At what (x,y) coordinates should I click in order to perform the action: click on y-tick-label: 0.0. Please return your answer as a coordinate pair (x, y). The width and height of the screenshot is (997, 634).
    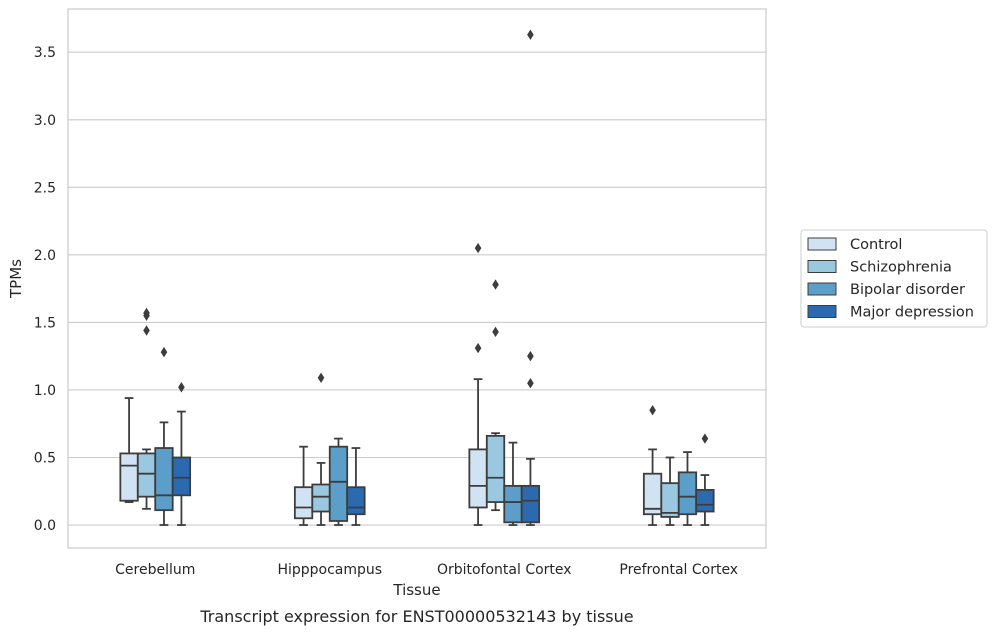
    Looking at the image, I should click on (45, 526).